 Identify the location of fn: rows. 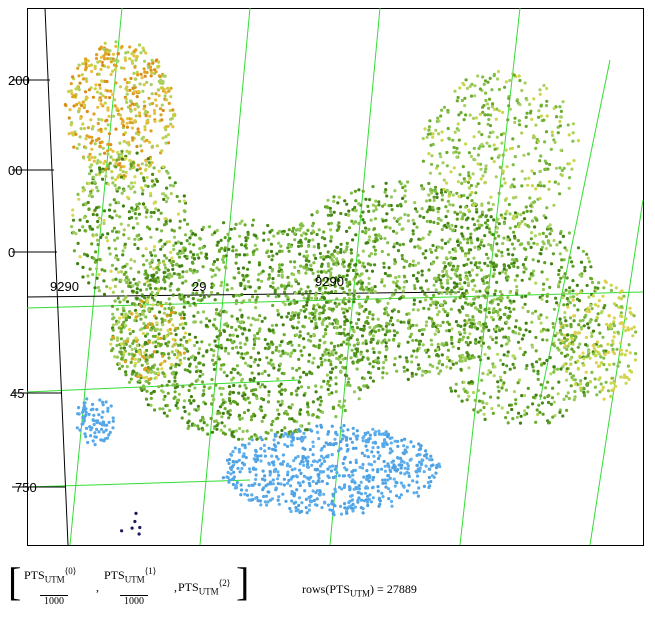
(314, 589).